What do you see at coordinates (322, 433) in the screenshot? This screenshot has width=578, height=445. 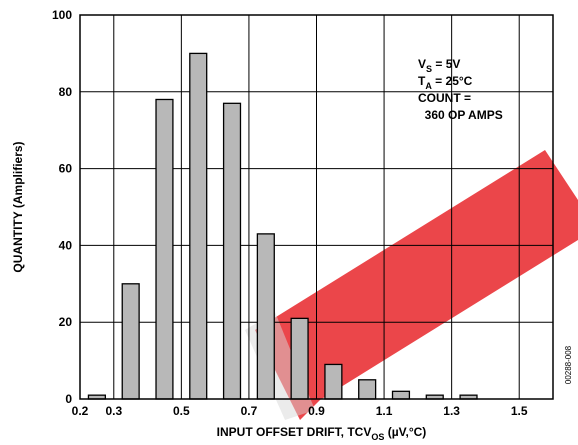 I see `x-axis-label: INPUT OFFSET DRIFT, TCVOS (µV,°C)` at bounding box center [322, 433].